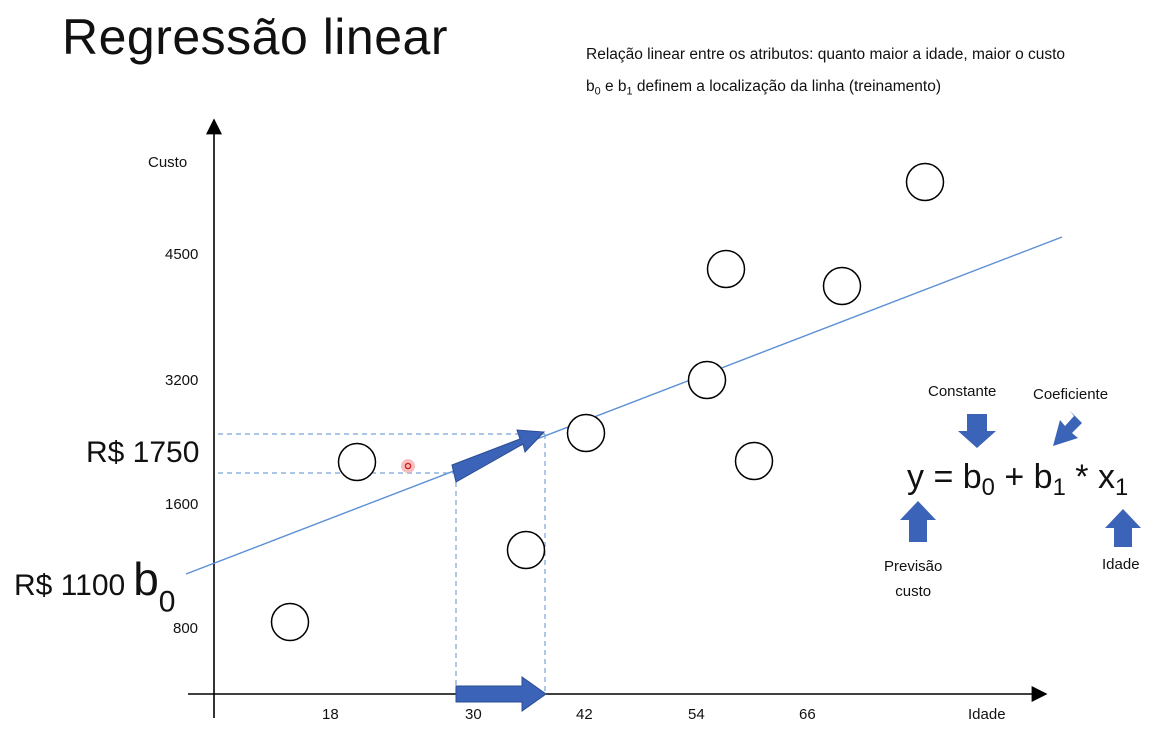 Image resolution: width=1173 pixels, height=732 pixels. I want to click on x-axis-label: Idade, so click(987, 714).